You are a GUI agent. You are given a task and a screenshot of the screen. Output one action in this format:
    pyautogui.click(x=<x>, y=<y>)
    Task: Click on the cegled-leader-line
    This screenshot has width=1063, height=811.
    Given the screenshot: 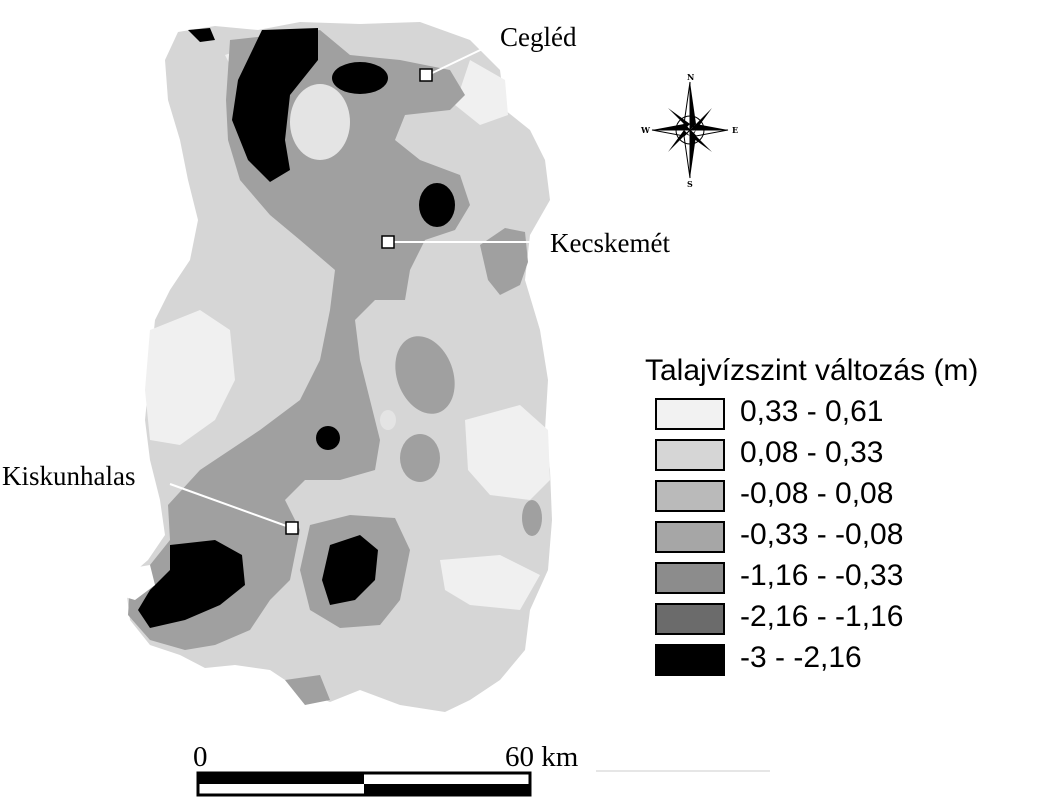 What is the action you would take?
    pyautogui.click(x=462, y=58)
    